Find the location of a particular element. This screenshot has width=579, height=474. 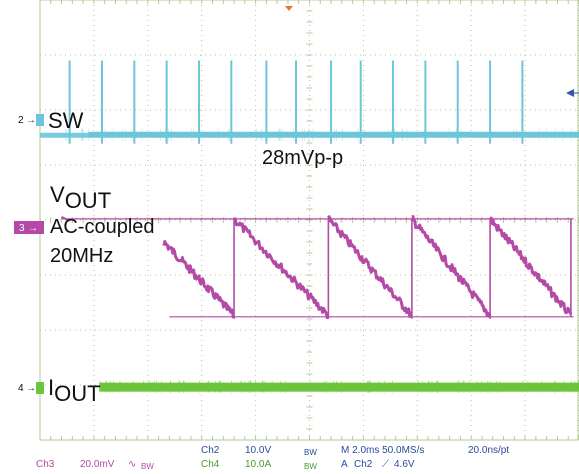

channel-2-swatch is located at coordinates (40, 120).